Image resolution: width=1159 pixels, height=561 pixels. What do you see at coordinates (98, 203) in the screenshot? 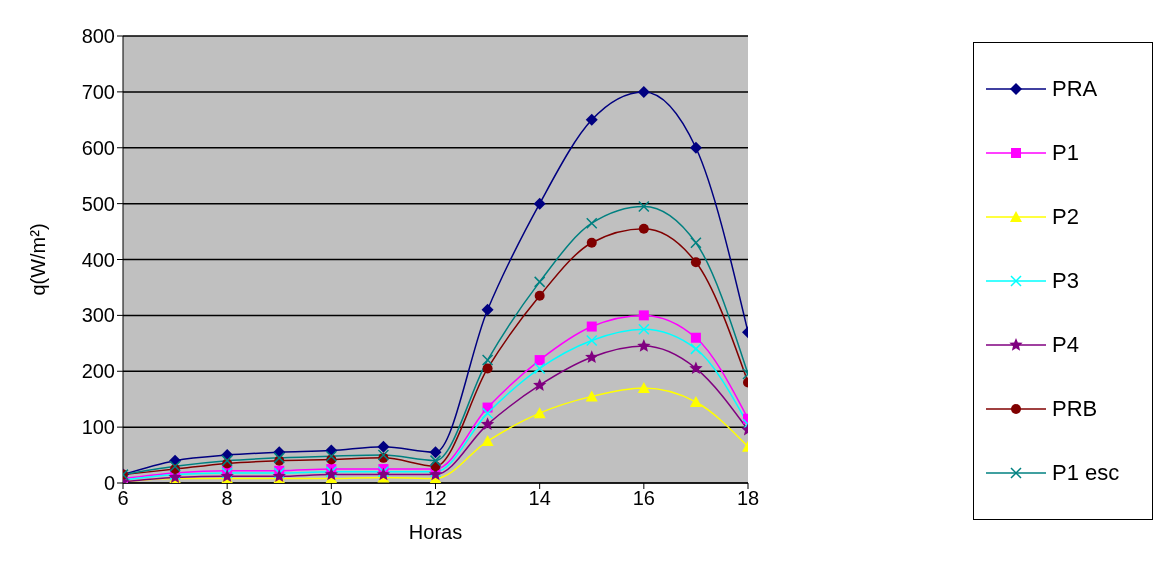
I see `y-tick-label: 500` at bounding box center [98, 203].